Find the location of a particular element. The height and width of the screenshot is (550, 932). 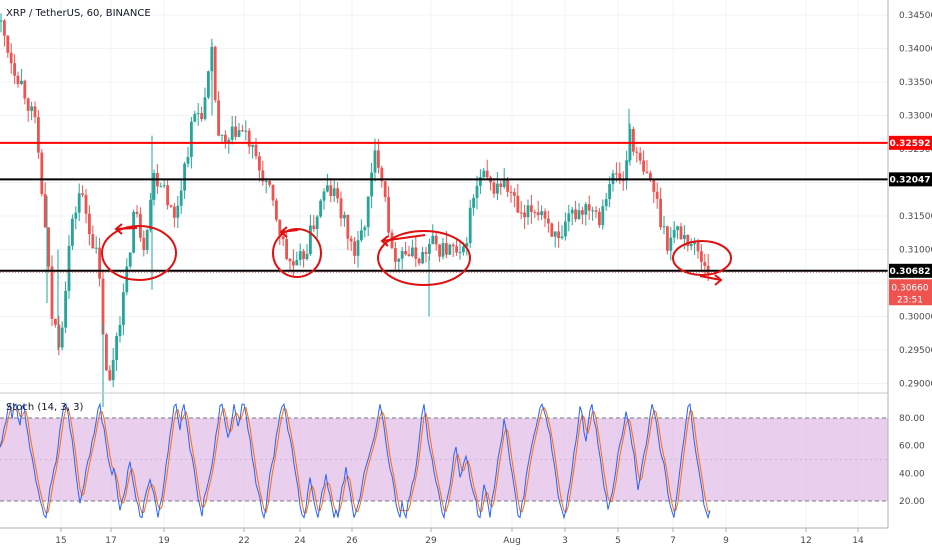

time-tick-label: 9 is located at coordinates (726, 541).